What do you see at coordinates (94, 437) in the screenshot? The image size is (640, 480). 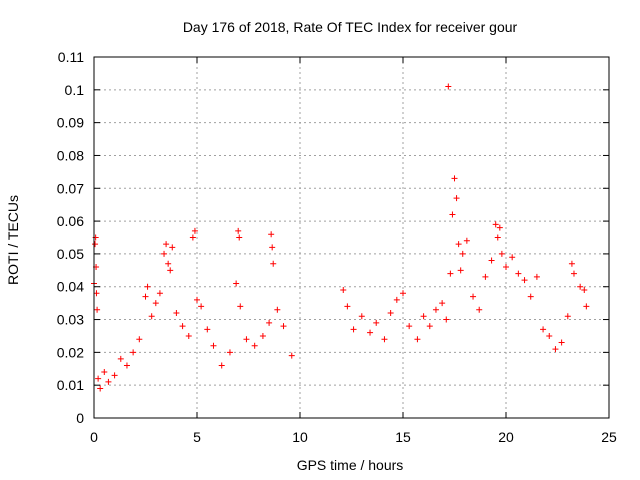 I see `x-tick-label: 0` at bounding box center [94, 437].